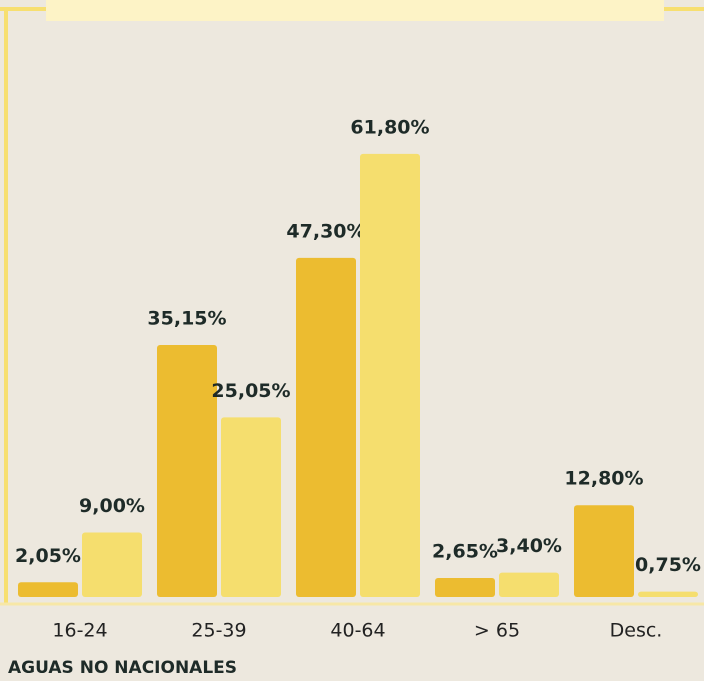 Image resolution: width=704 pixels, height=681 pixels. What do you see at coordinates (79, 631) in the screenshot?
I see `x-tick-label: 16-24` at bounding box center [79, 631].